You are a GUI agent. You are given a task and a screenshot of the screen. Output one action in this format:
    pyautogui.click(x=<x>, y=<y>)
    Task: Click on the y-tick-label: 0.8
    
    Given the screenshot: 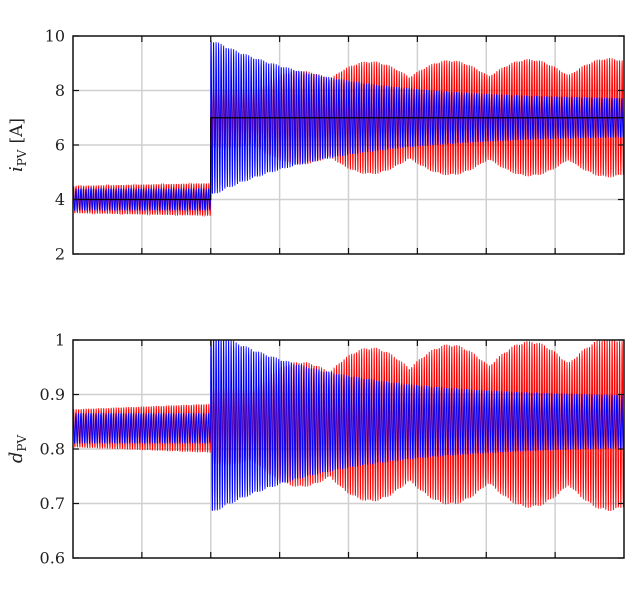 What is the action you would take?
    pyautogui.click(x=52, y=449)
    